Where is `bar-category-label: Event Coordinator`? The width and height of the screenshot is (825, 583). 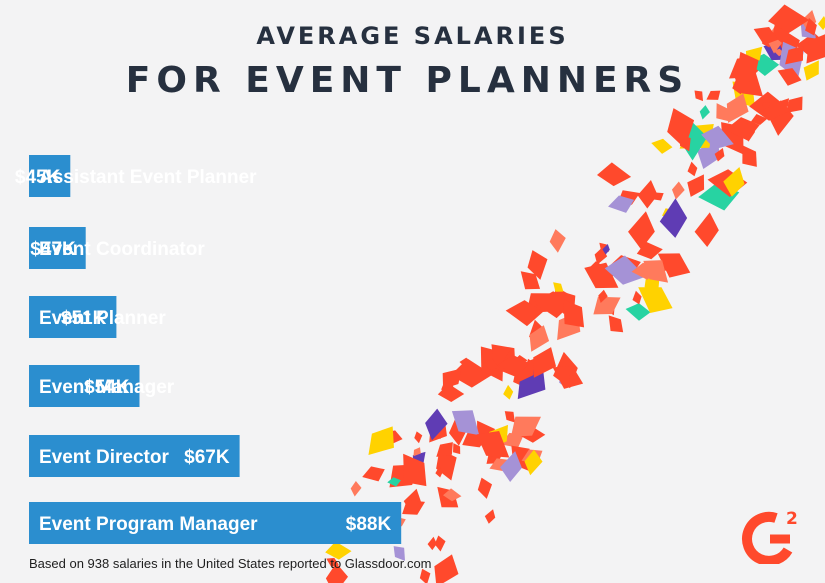 bar-category-label: Event Coordinator is located at coordinates (122, 249).